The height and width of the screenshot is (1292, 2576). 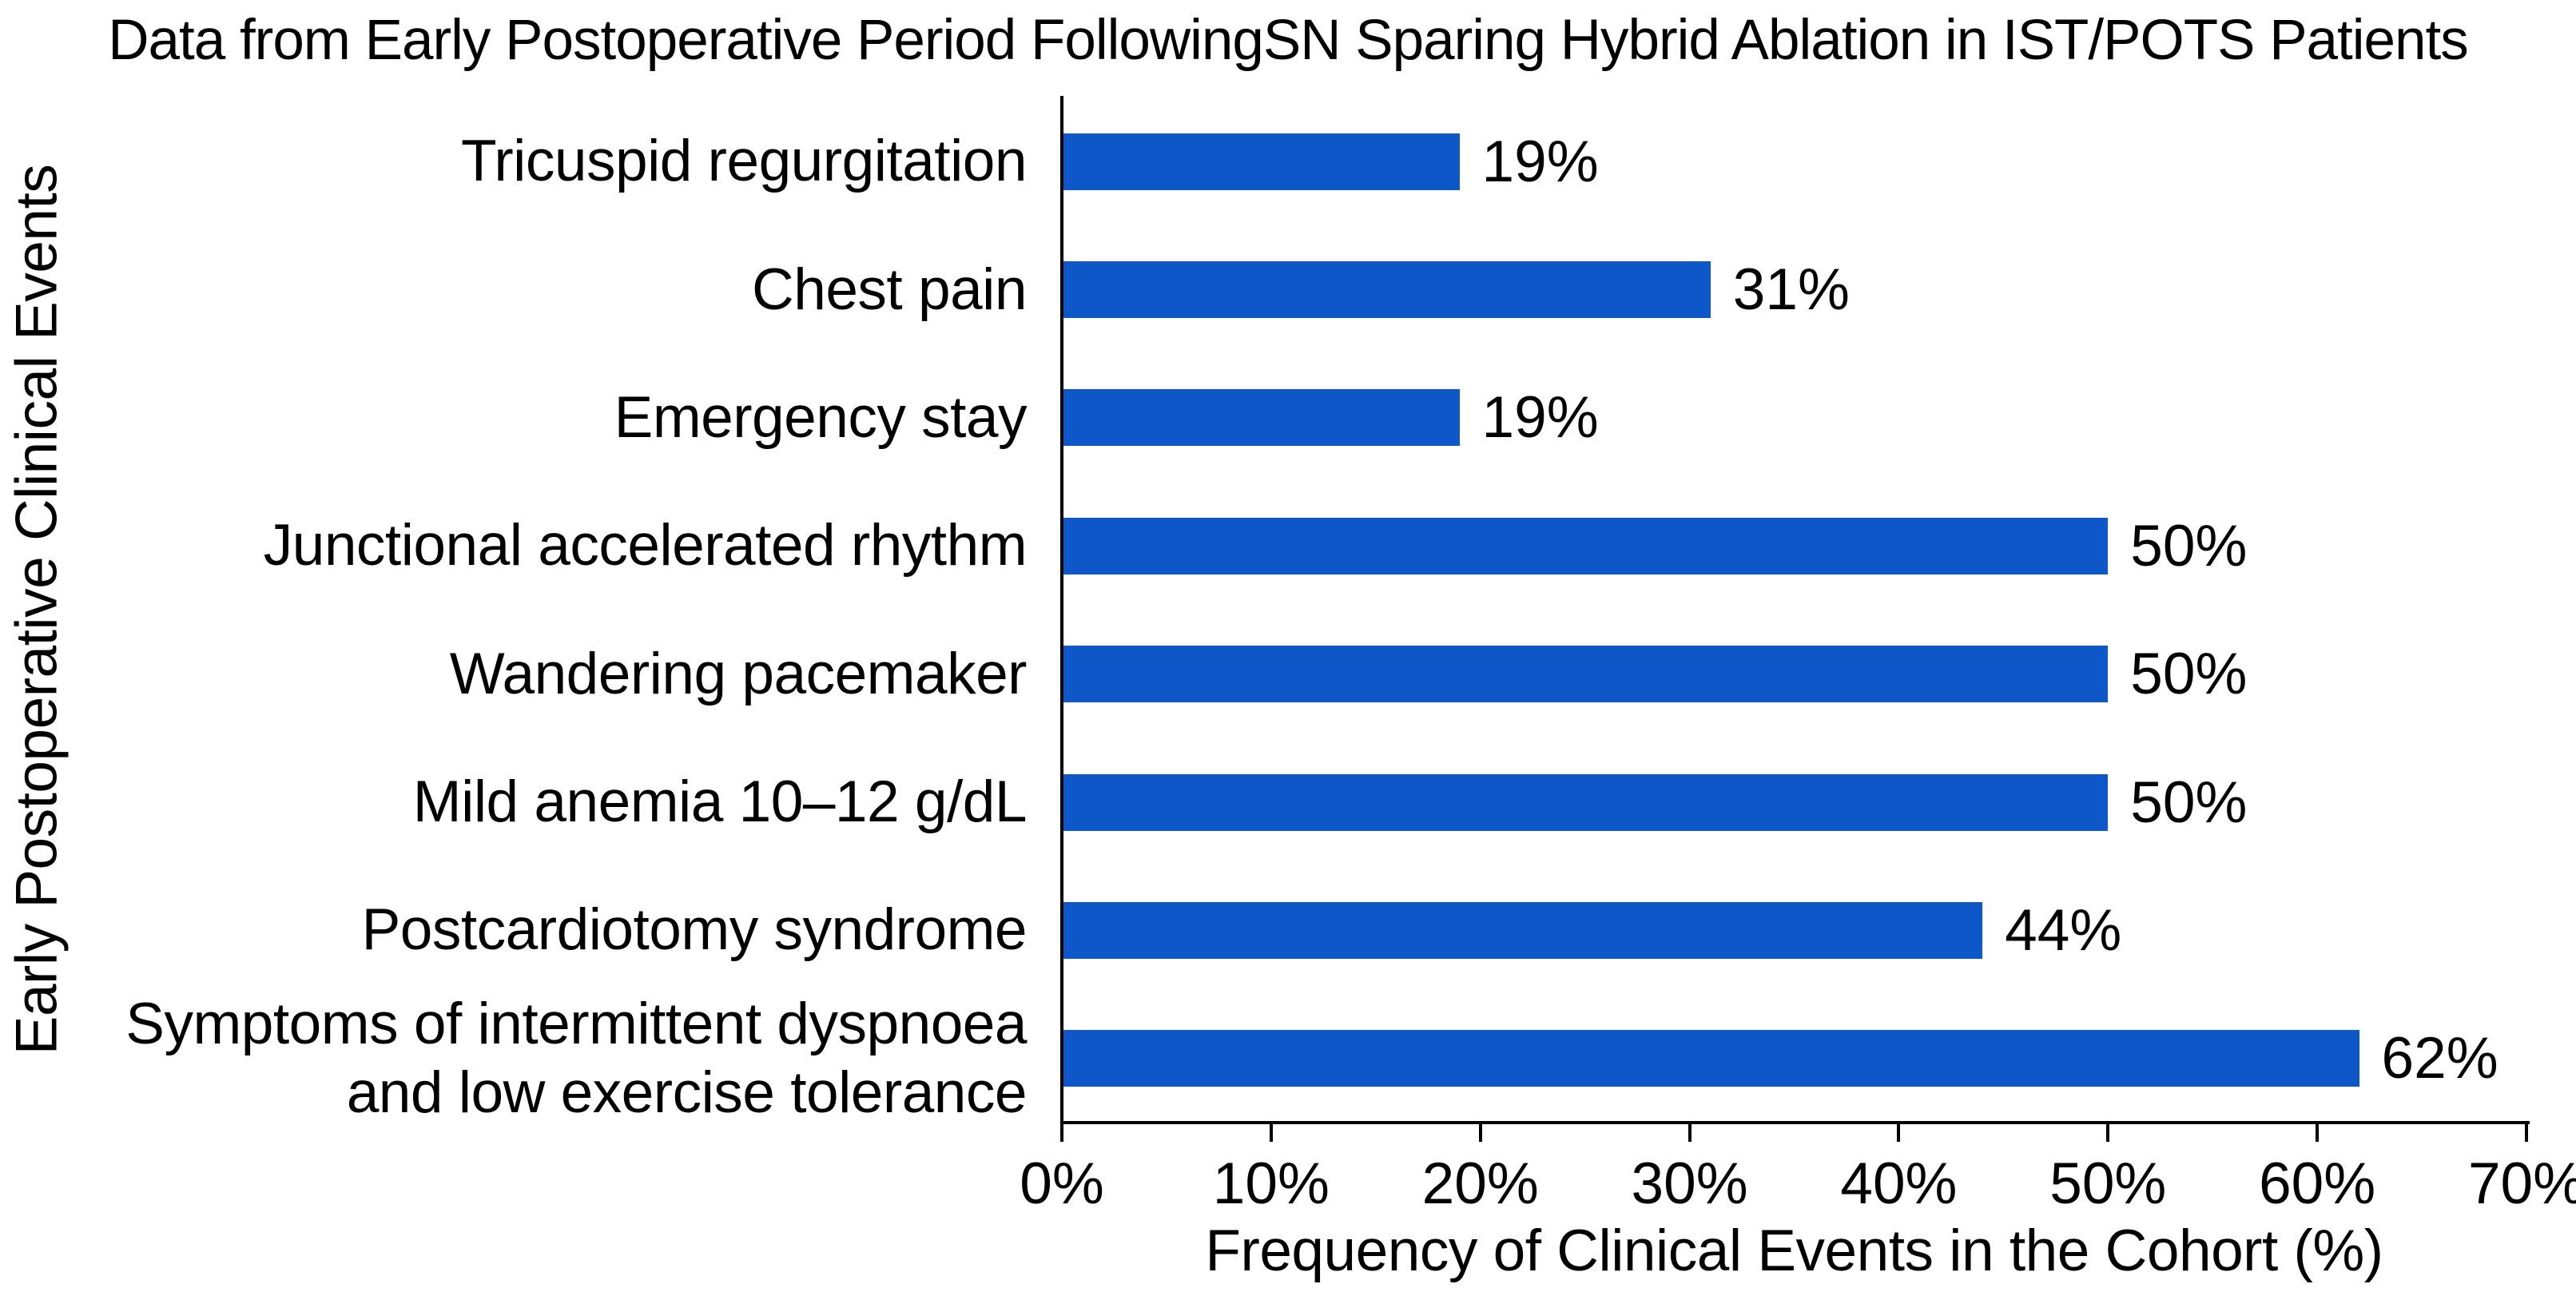 I want to click on bar-wrap: 44%, so click(x=1819, y=930).